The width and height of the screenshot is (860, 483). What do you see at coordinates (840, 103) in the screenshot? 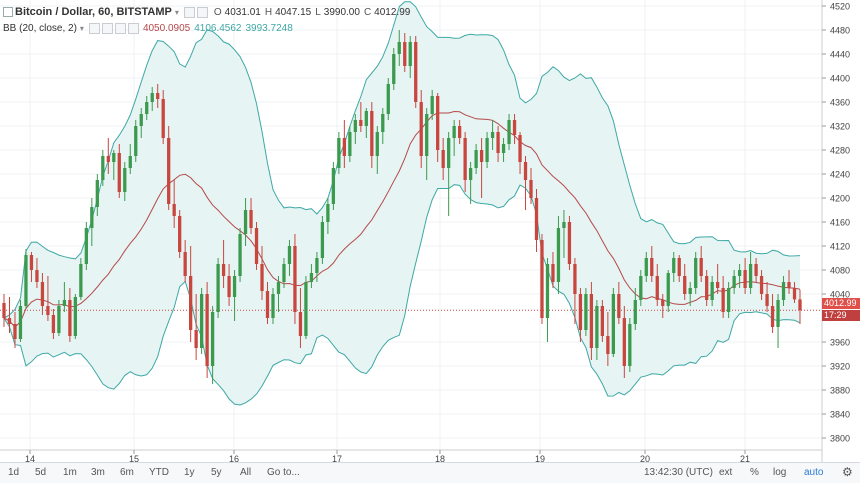
I see `y-tick-label: 4360` at bounding box center [840, 103].